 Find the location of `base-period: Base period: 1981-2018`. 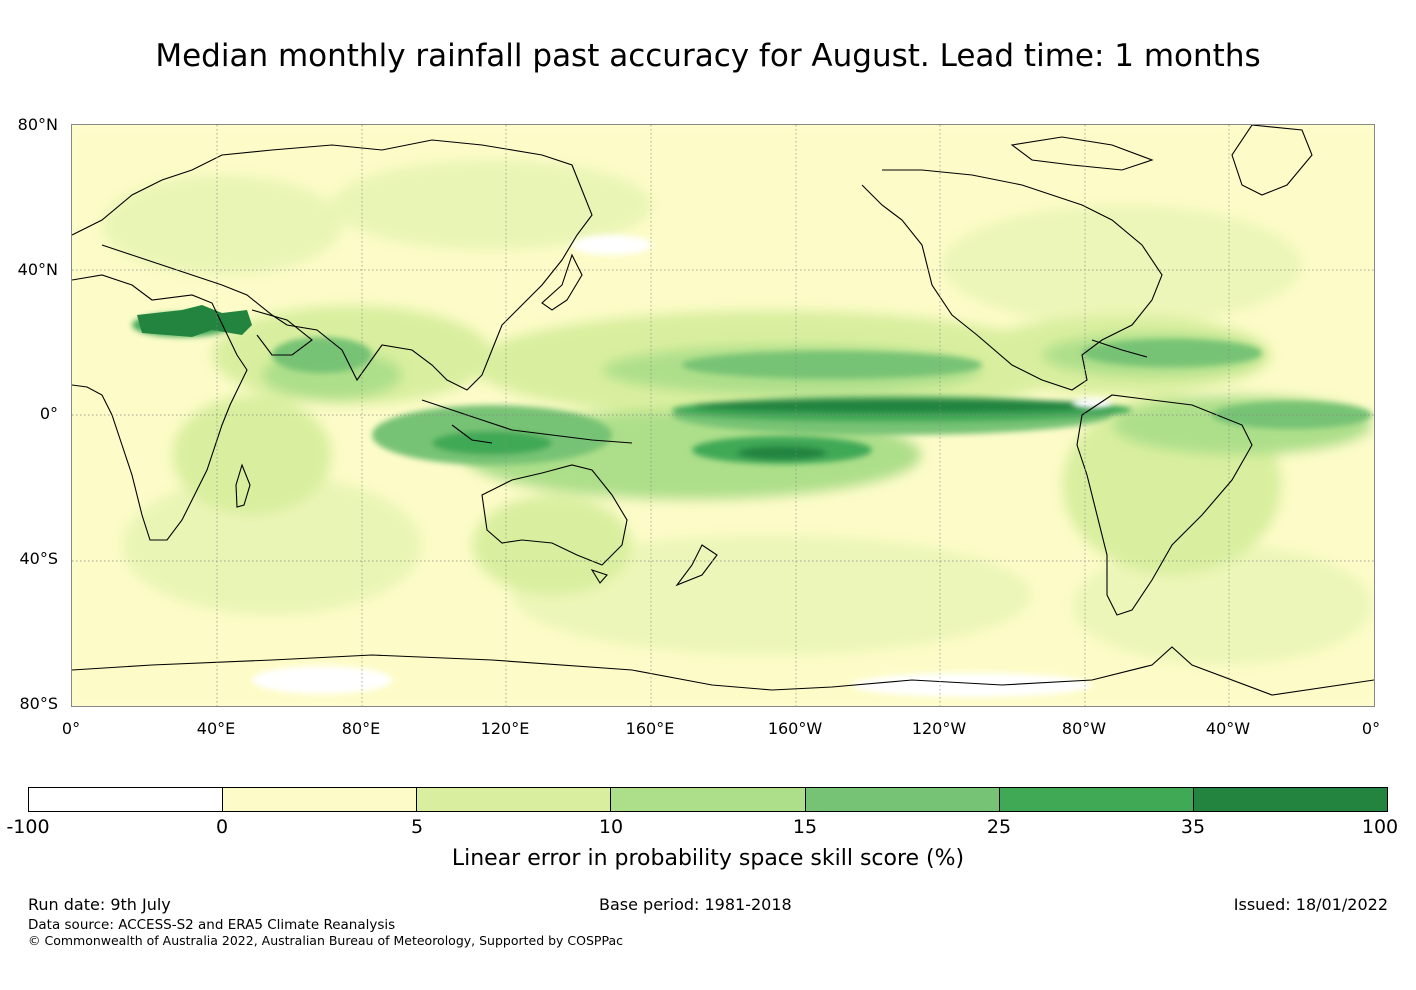

base-period: Base period: 1981-2018 is located at coordinates (695, 904).